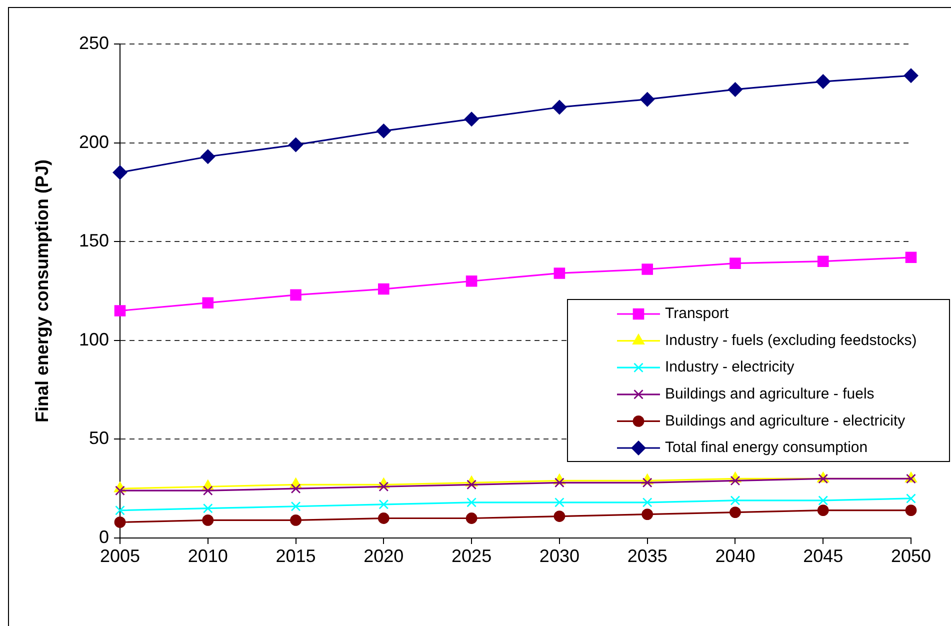 The image size is (951, 626). What do you see at coordinates (735, 556) in the screenshot?
I see `x-tick-label: 2040` at bounding box center [735, 556].